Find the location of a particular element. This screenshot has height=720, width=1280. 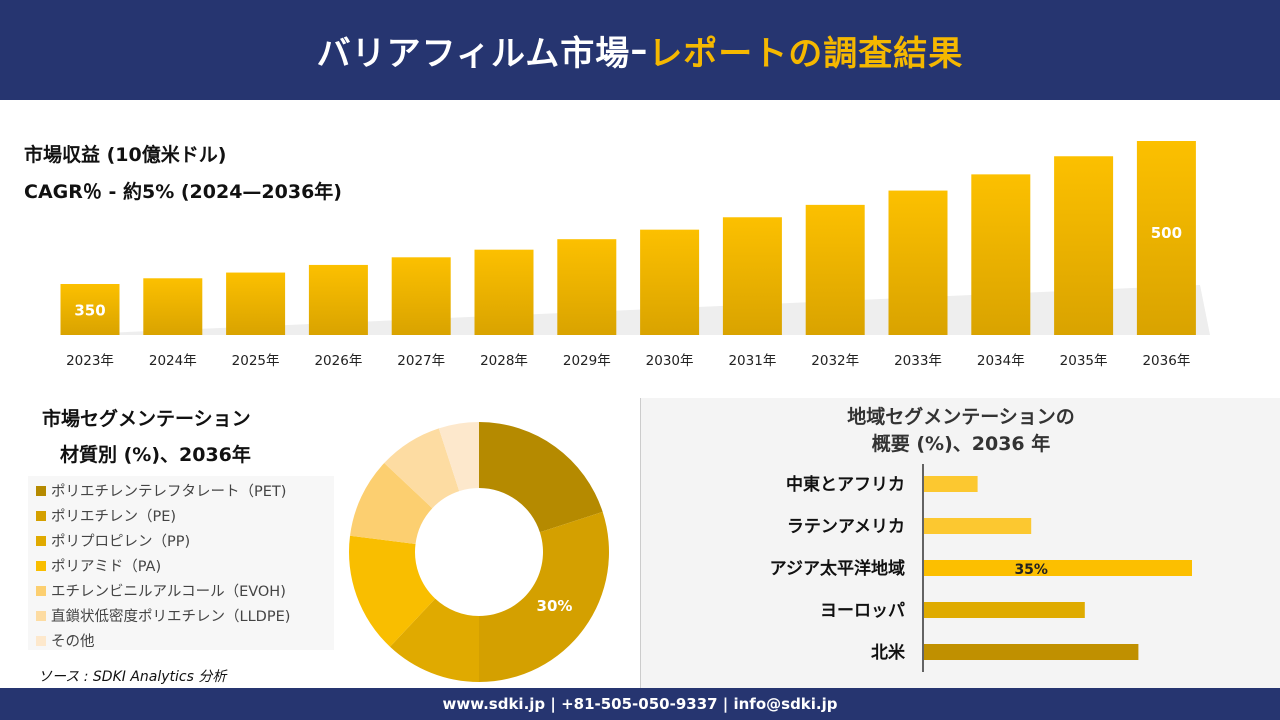

year-label: 2030年 is located at coordinates (670, 361).